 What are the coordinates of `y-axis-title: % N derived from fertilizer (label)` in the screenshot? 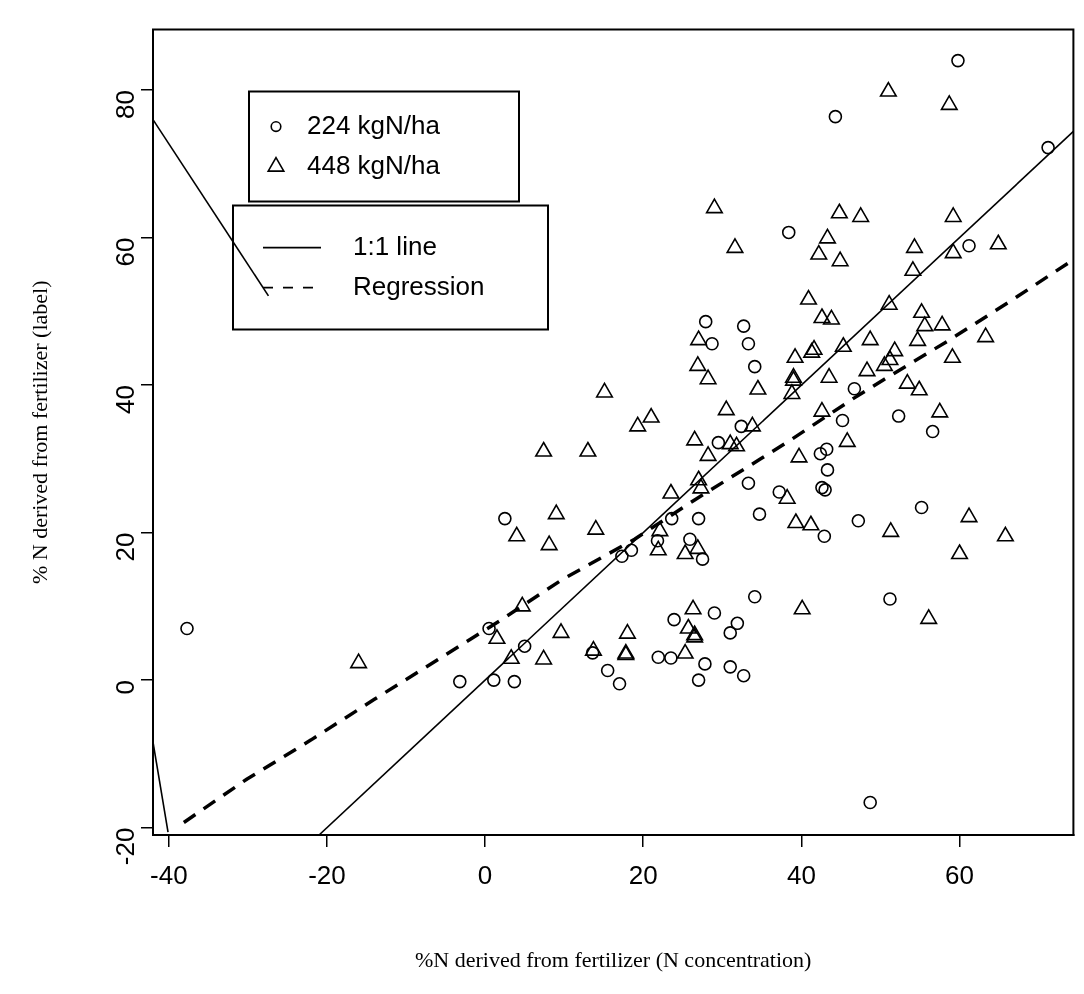 It's located at (39, 432).